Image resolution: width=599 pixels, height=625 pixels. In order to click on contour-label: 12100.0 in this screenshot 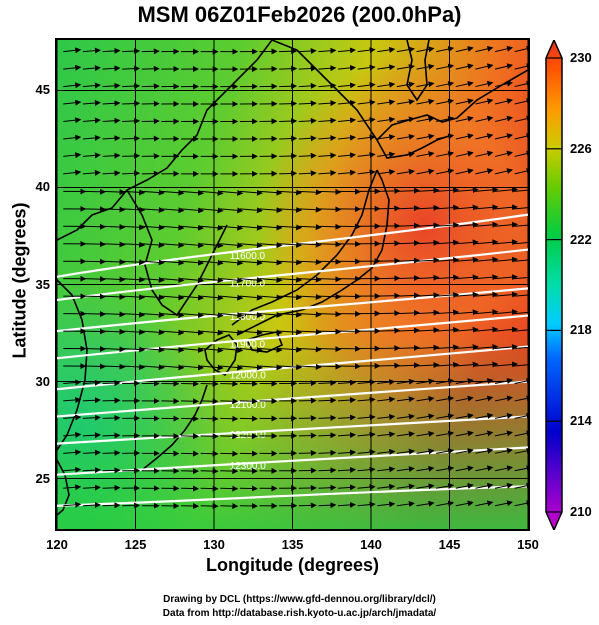, I will do `click(248, 405)`.